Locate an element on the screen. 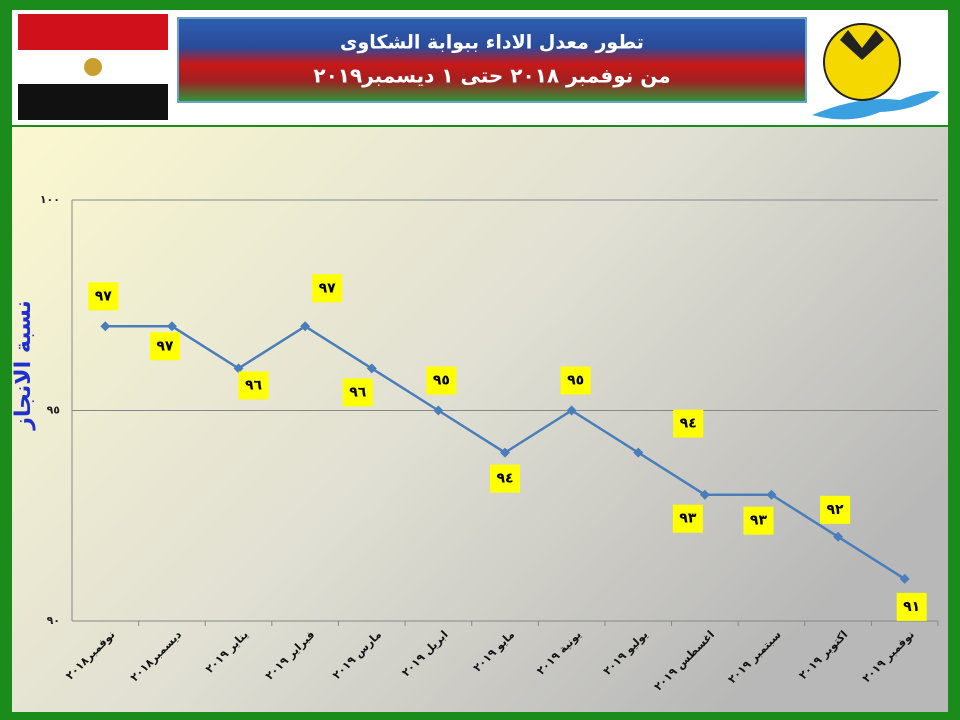 The height and width of the screenshot is (720, 960). title: تطور معدل الاداء ببوابة الشكاوى is located at coordinates (492, 43).